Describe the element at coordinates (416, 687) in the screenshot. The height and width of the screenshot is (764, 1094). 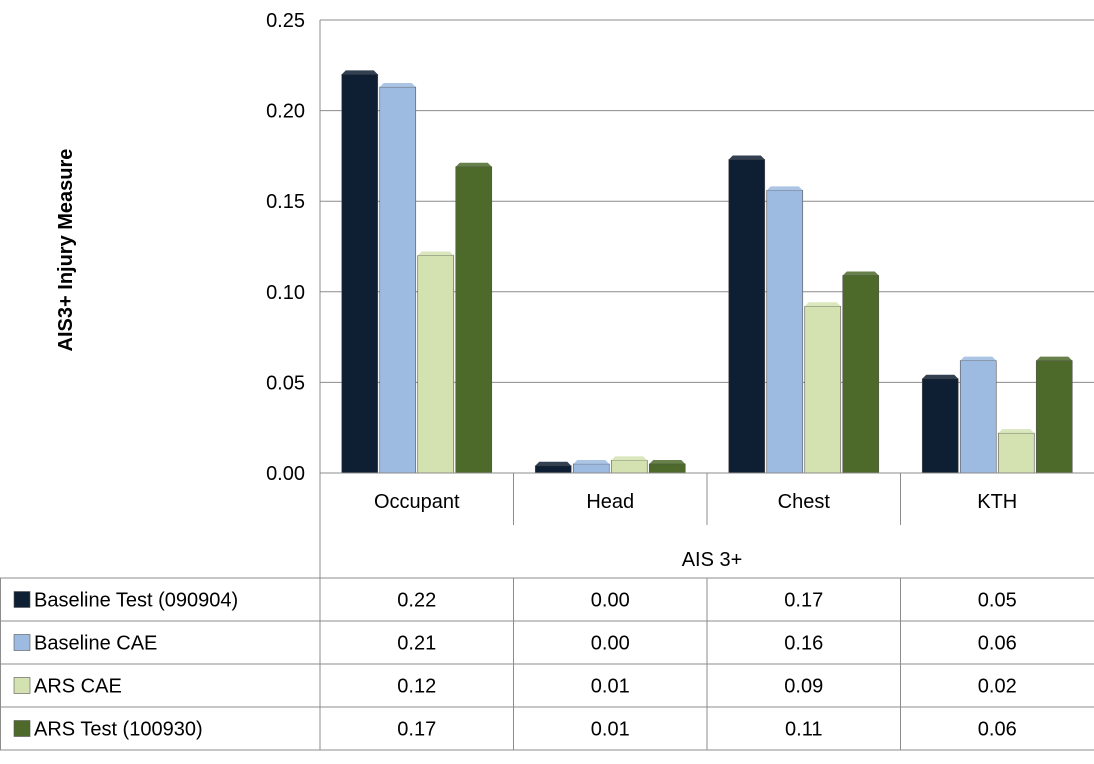
I see `table-cell: 0.12` at that location.